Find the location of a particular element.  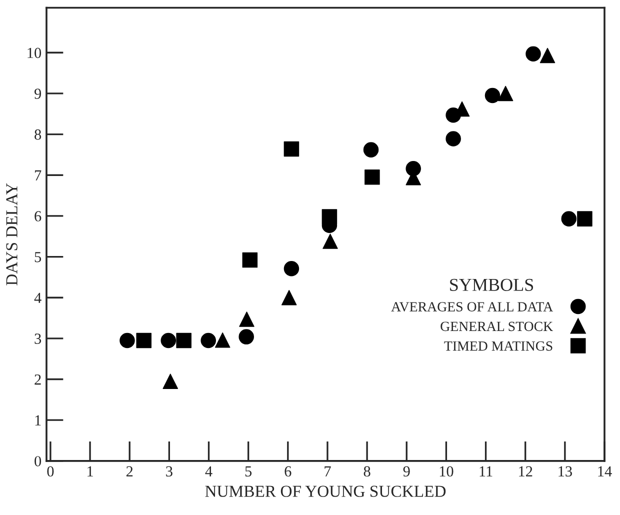

y-tick-label: 8 is located at coordinates (38, 134).